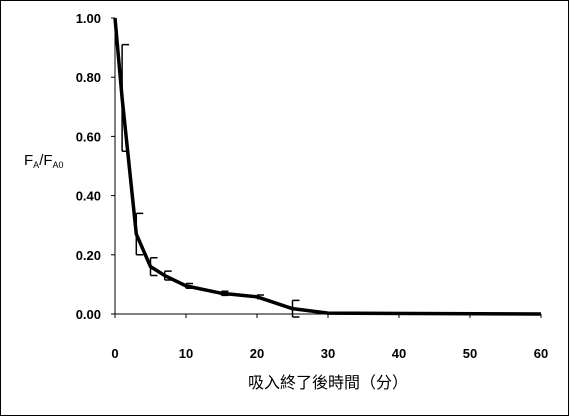 The image size is (569, 416). Describe the element at coordinates (114, 353) in the screenshot. I see `x-tick-label: 0` at that location.